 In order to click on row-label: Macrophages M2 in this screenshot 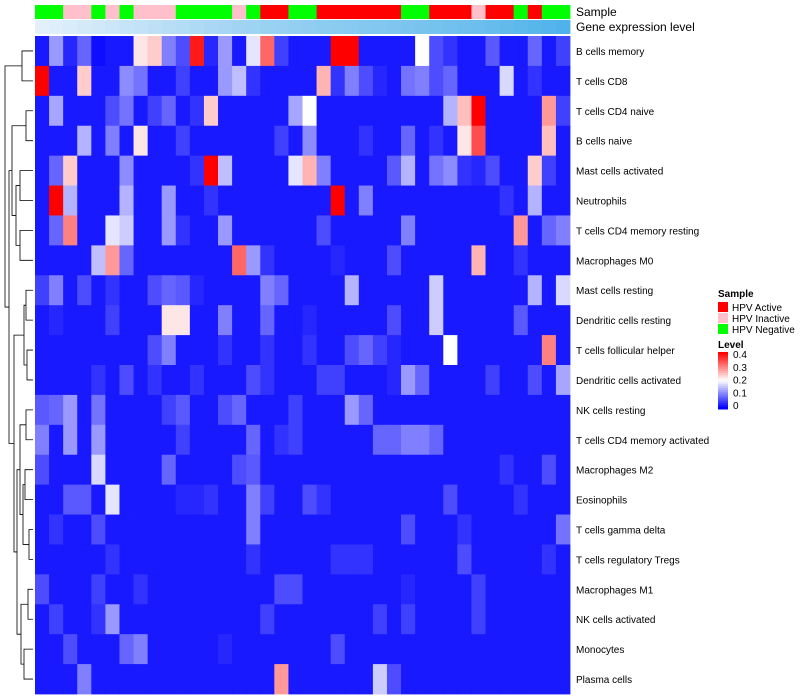, I will do `click(615, 471)`.